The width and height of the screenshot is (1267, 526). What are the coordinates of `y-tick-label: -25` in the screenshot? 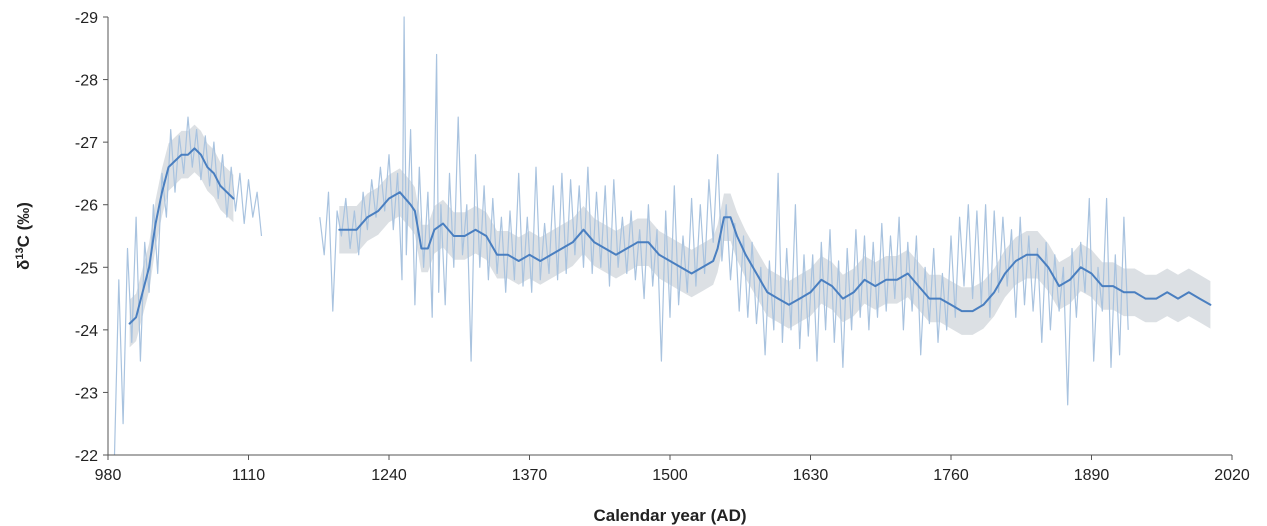 It's located at (86, 268).